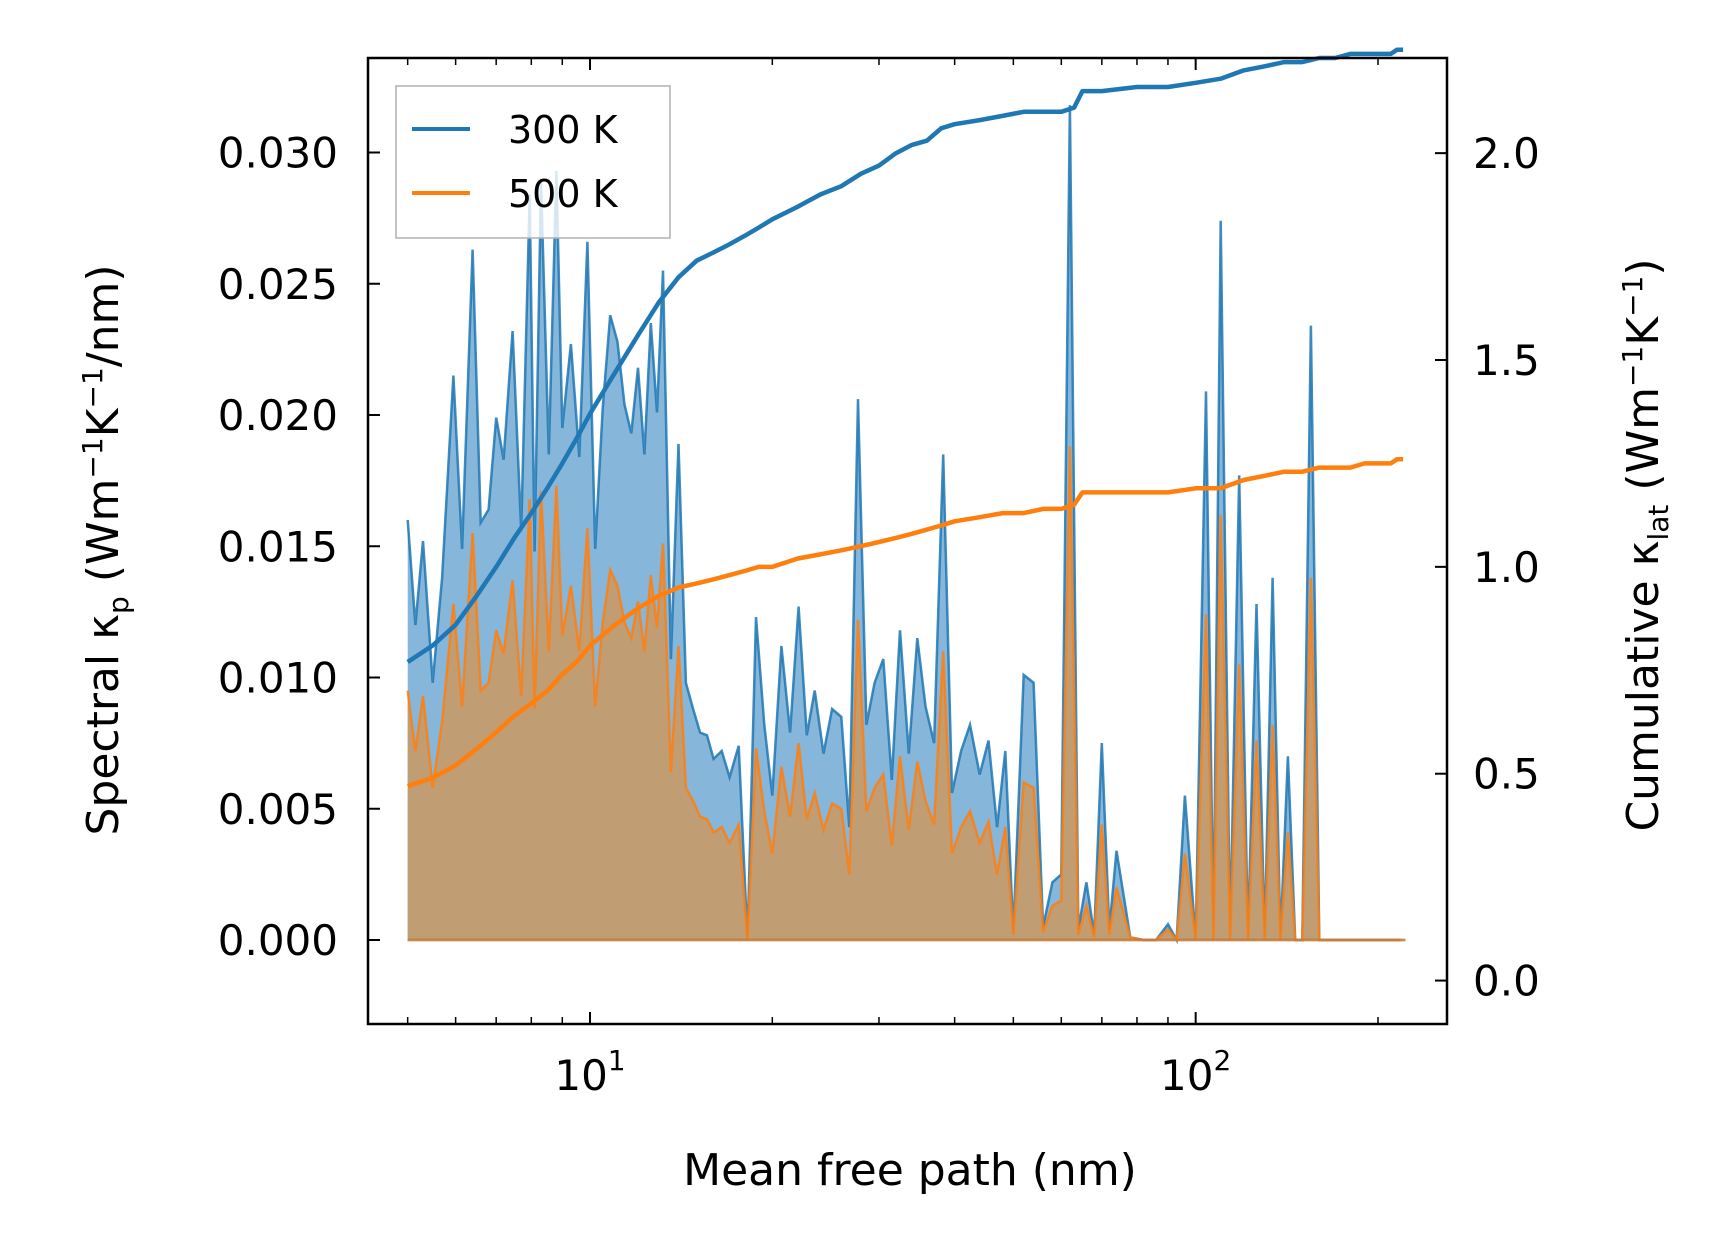  What do you see at coordinates (589, 1072) in the screenshot?
I see `x-tick-label: 10¹` at bounding box center [589, 1072].